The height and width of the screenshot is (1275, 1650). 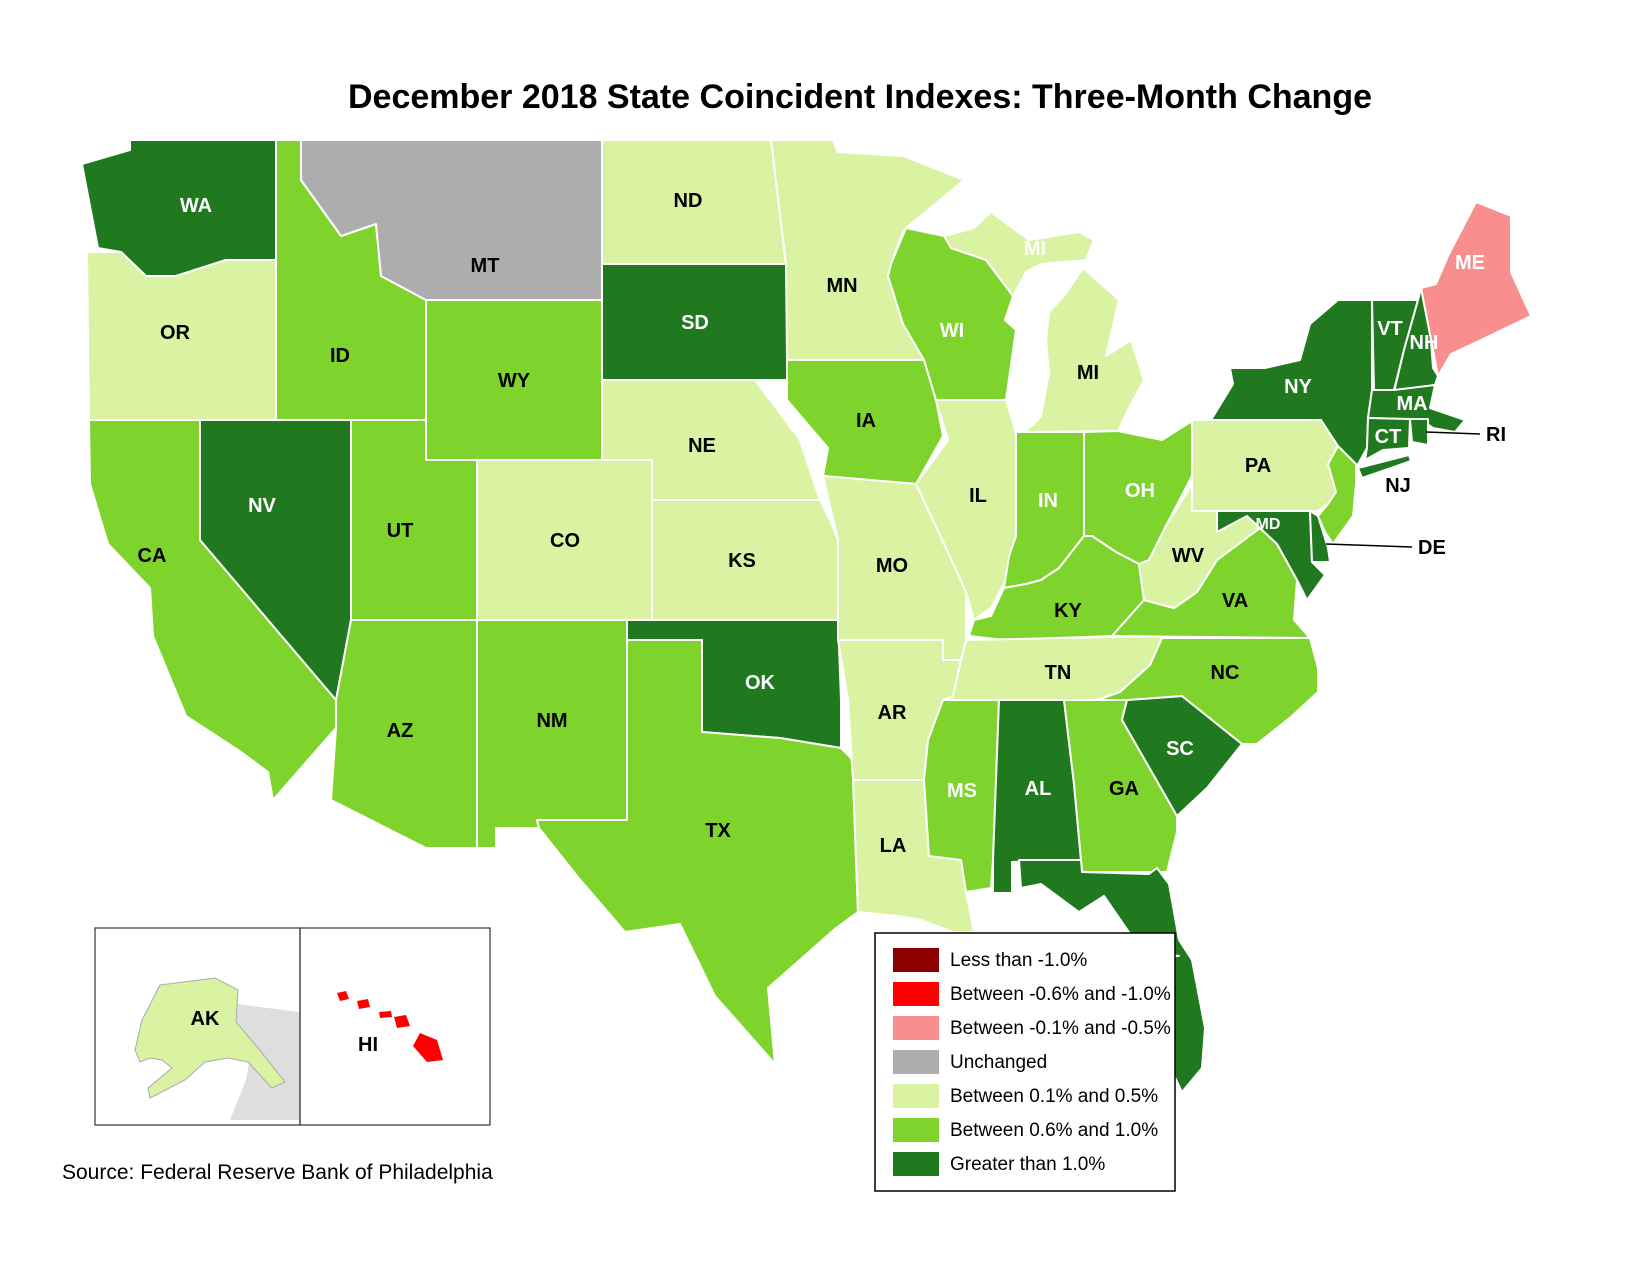 I want to click on state-label-oh: OH, so click(x=1140, y=491).